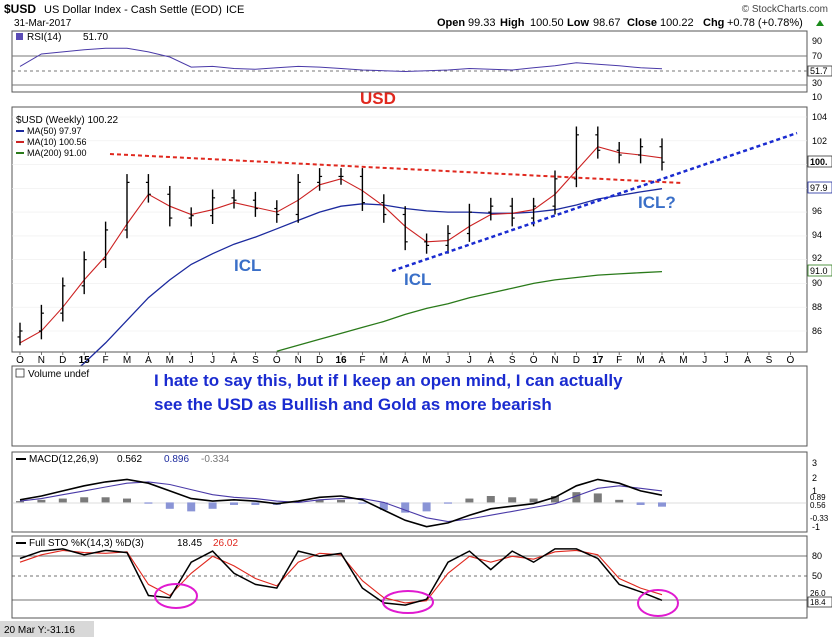 The image size is (832, 637). What do you see at coordinates (819, 602) in the screenshot?
I see `sto-last-box` at bounding box center [819, 602].